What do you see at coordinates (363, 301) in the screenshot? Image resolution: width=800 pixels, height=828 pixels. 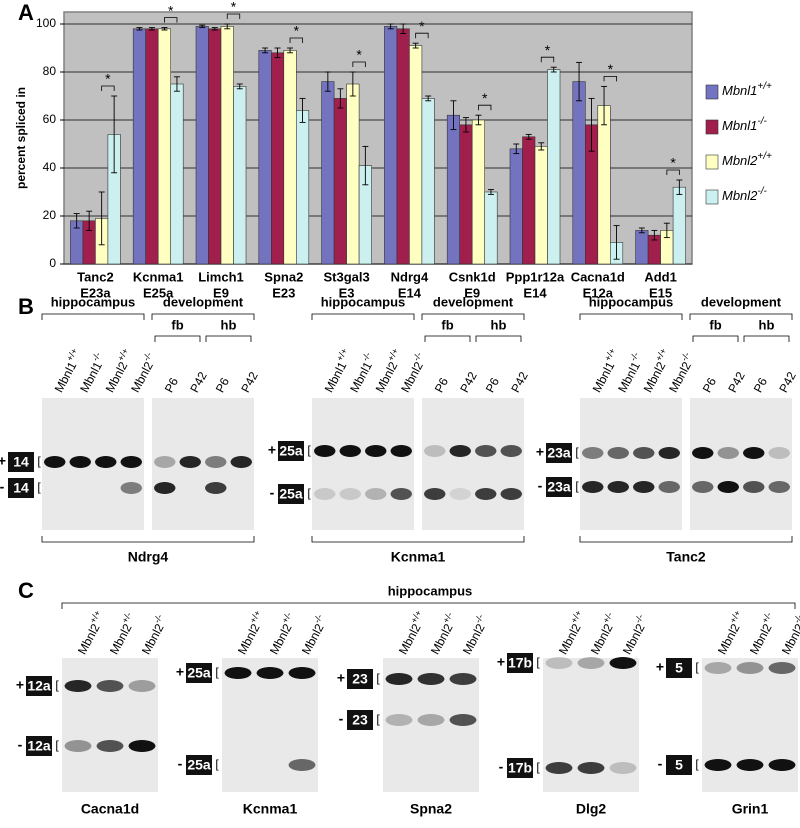 I see `section-label: hippocampus` at bounding box center [363, 301].